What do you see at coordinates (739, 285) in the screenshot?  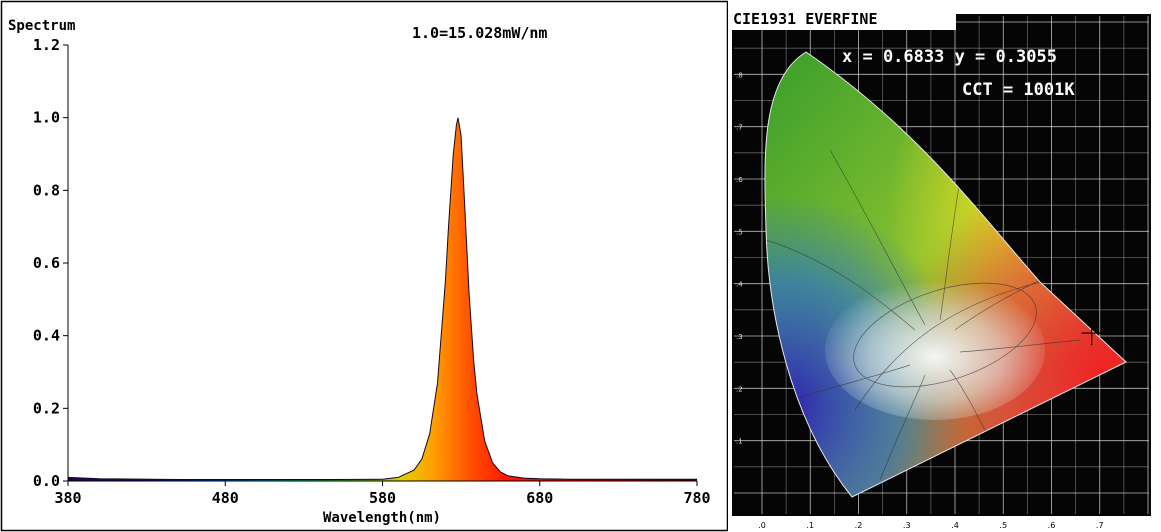 I see `cie-y-tick-label: .4` at bounding box center [739, 285].